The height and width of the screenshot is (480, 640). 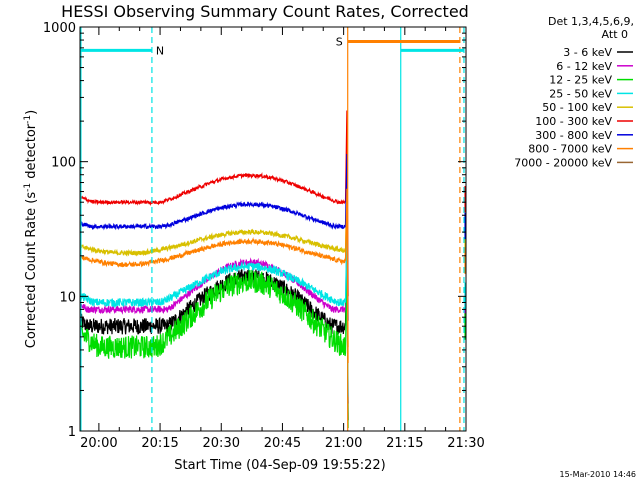 What do you see at coordinates (580, 93) in the screenshot?
I see `legend-label-3: 25 - 50 keV` at bounding box center [580, 93].